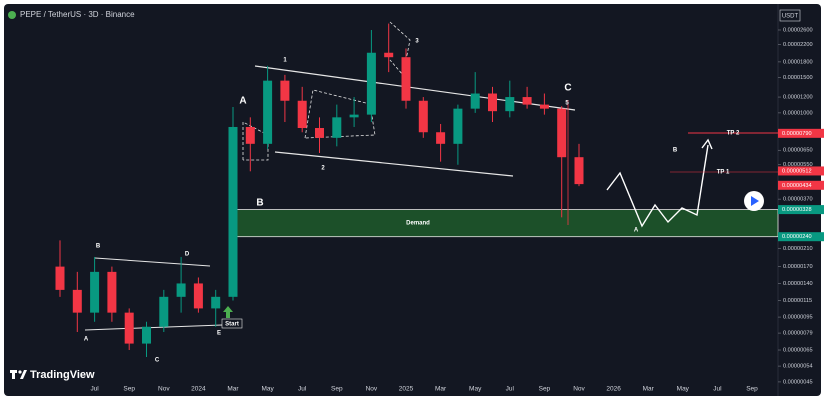  What do you see at coordinates (417, 42) in the screenshot?
I see `annotation: 3` at bounding box center [417, 42].